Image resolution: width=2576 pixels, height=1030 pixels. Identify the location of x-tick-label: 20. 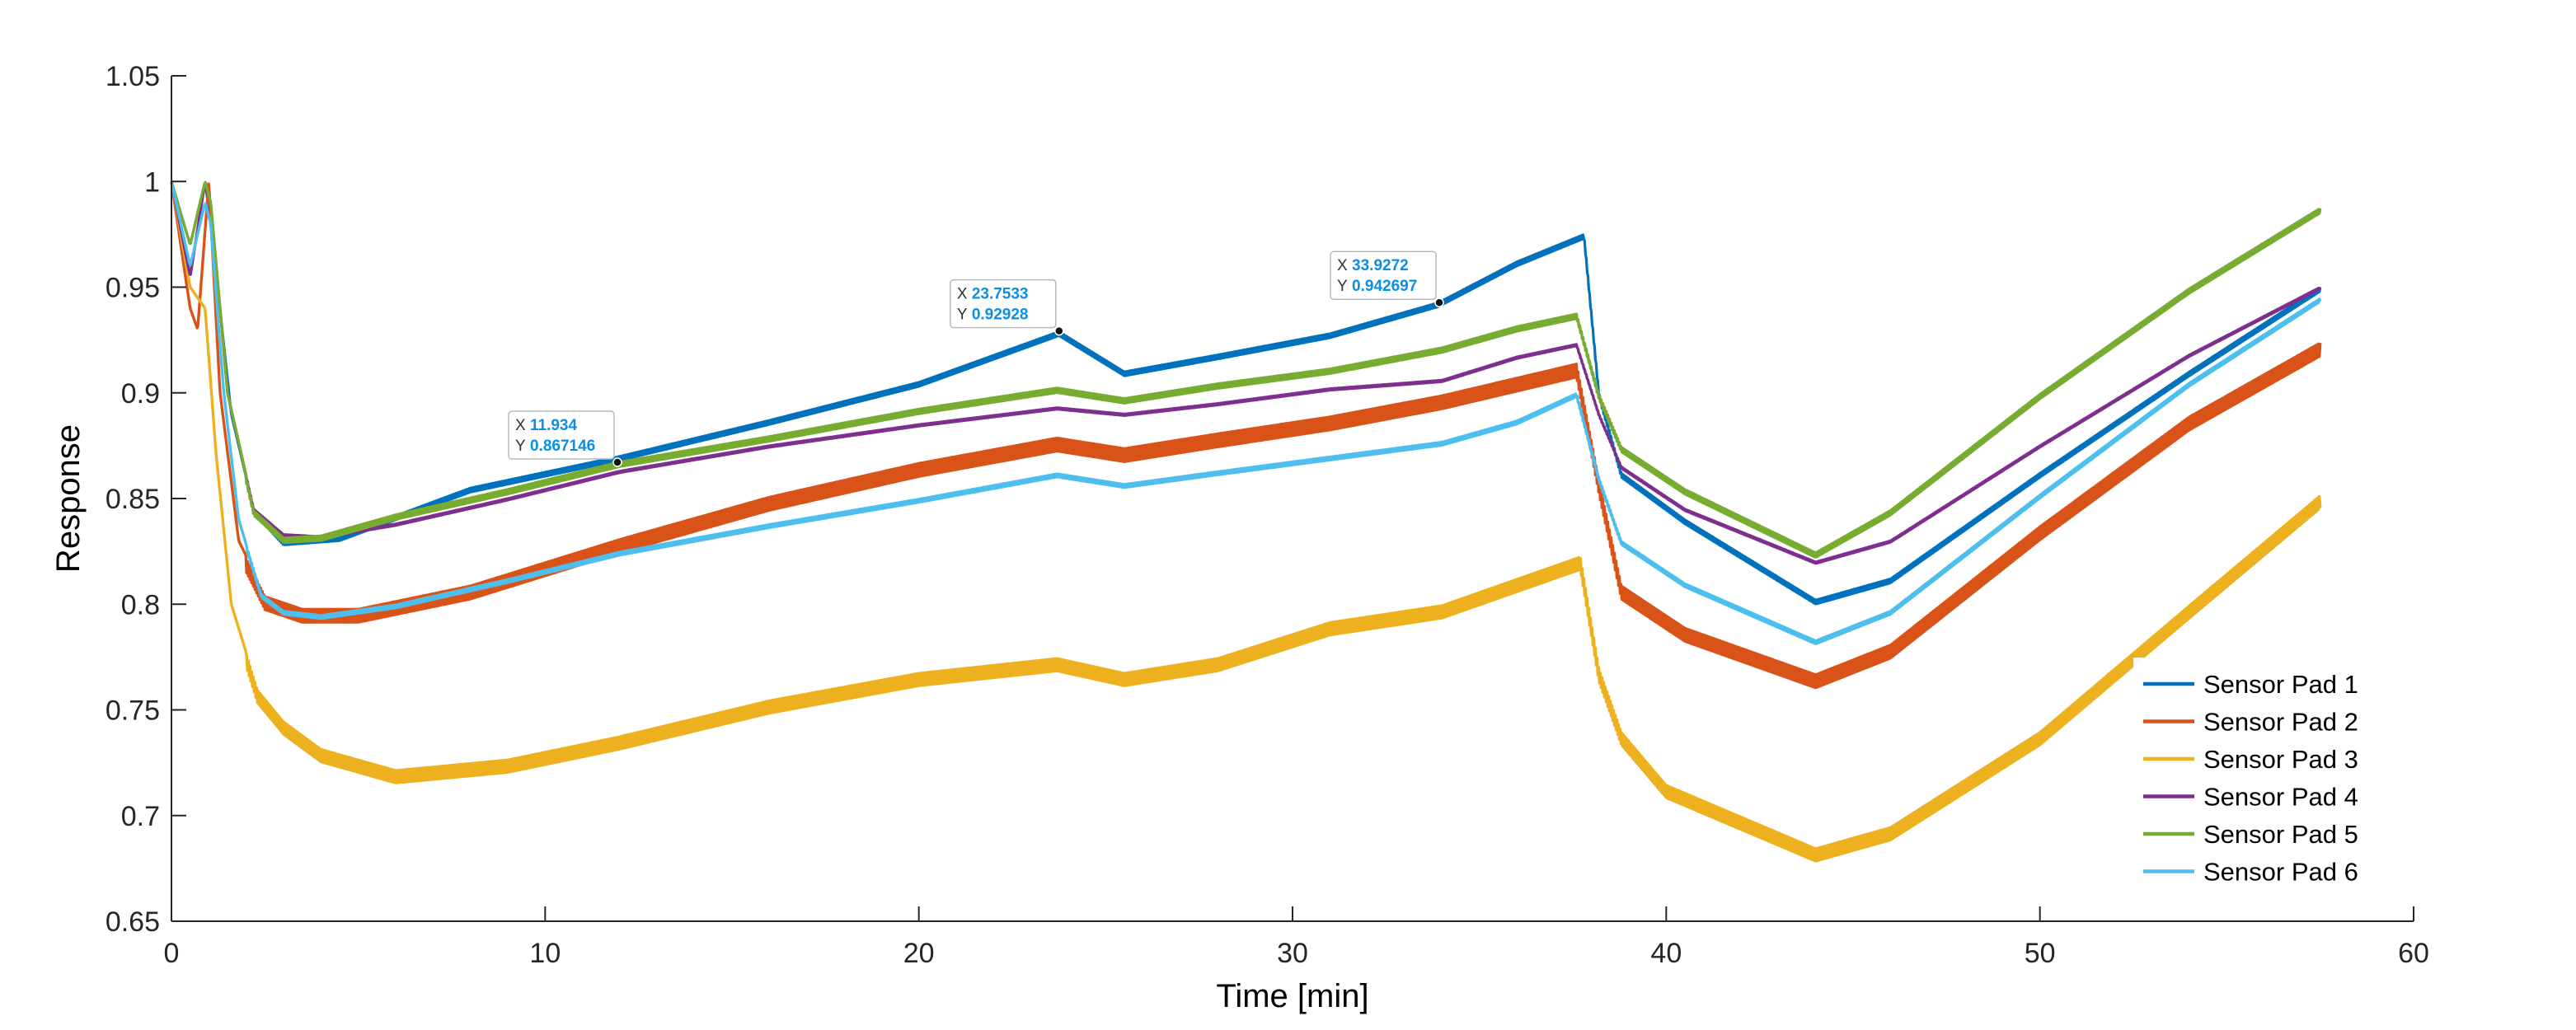
(919, 953).